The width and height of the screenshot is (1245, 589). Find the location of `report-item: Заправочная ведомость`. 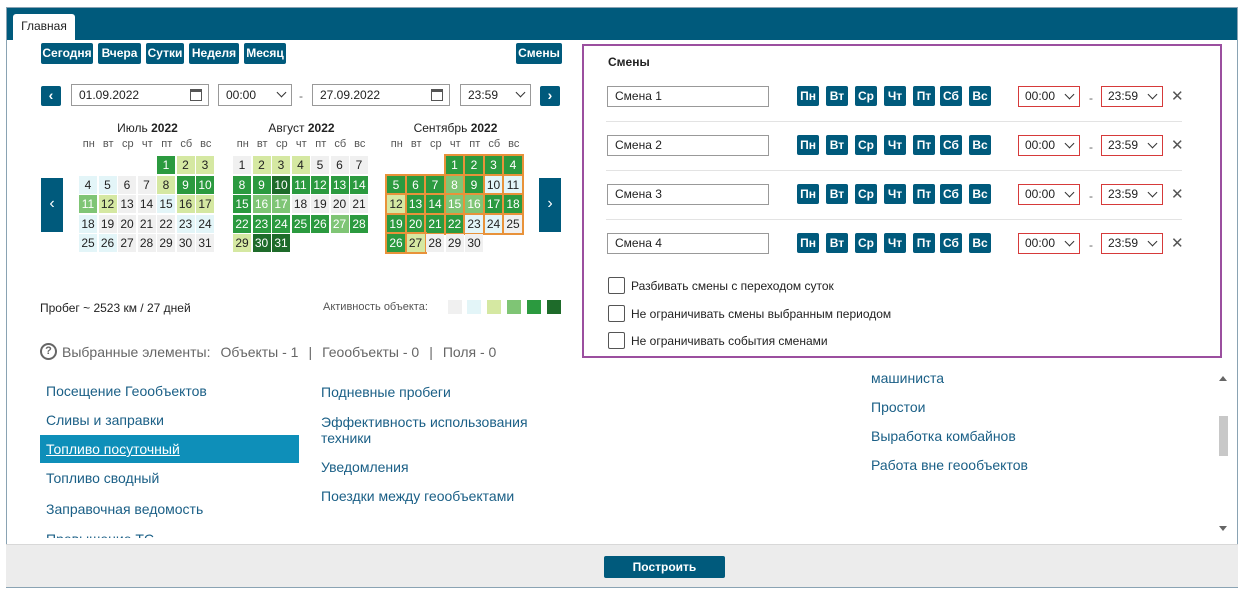

report-item: Заправочная ведомость is located at coordinates (125, 509).